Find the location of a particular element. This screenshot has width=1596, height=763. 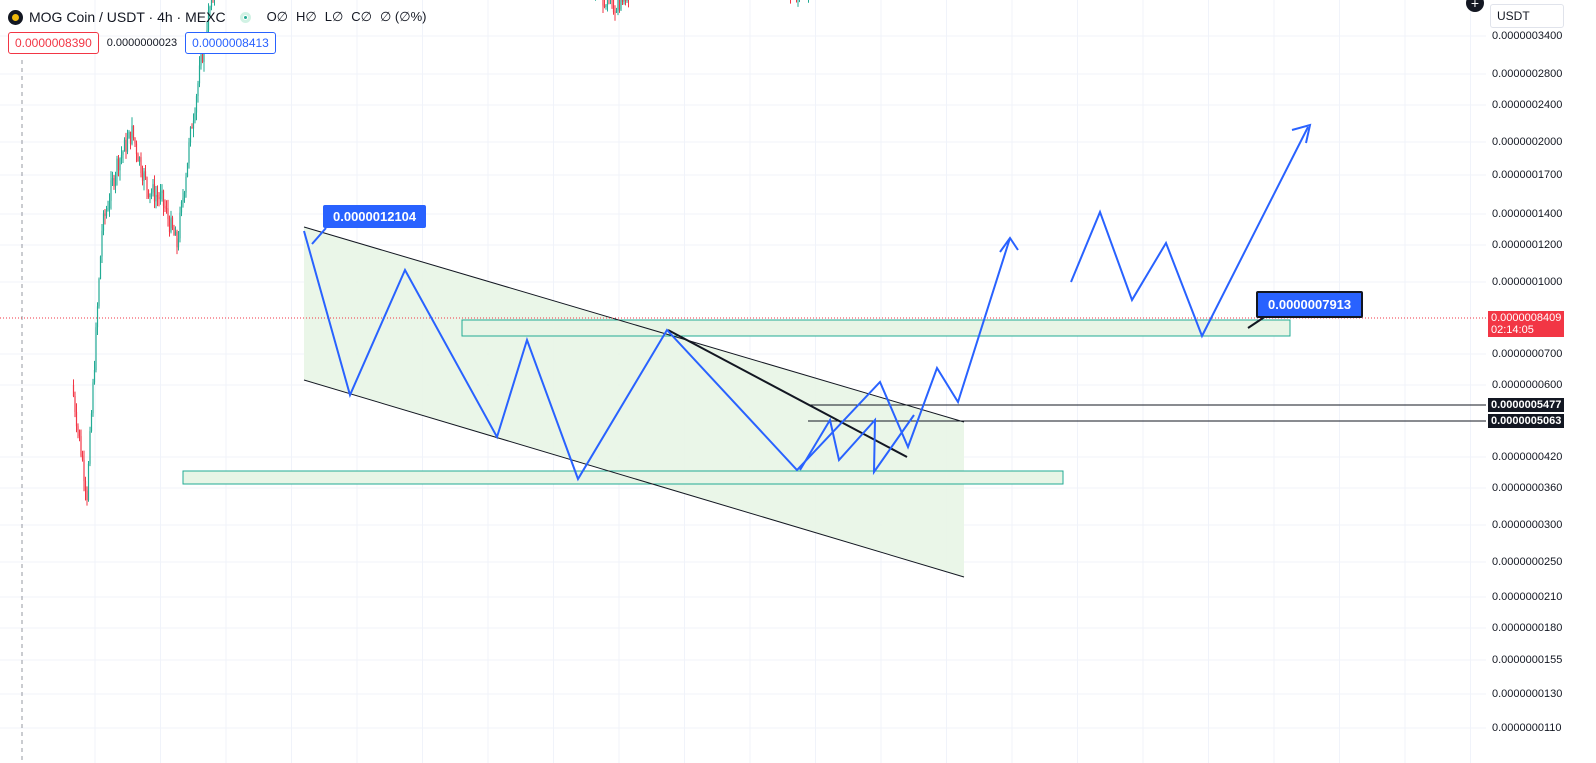

wave-path-projection is located at coordinates (1189, 232).